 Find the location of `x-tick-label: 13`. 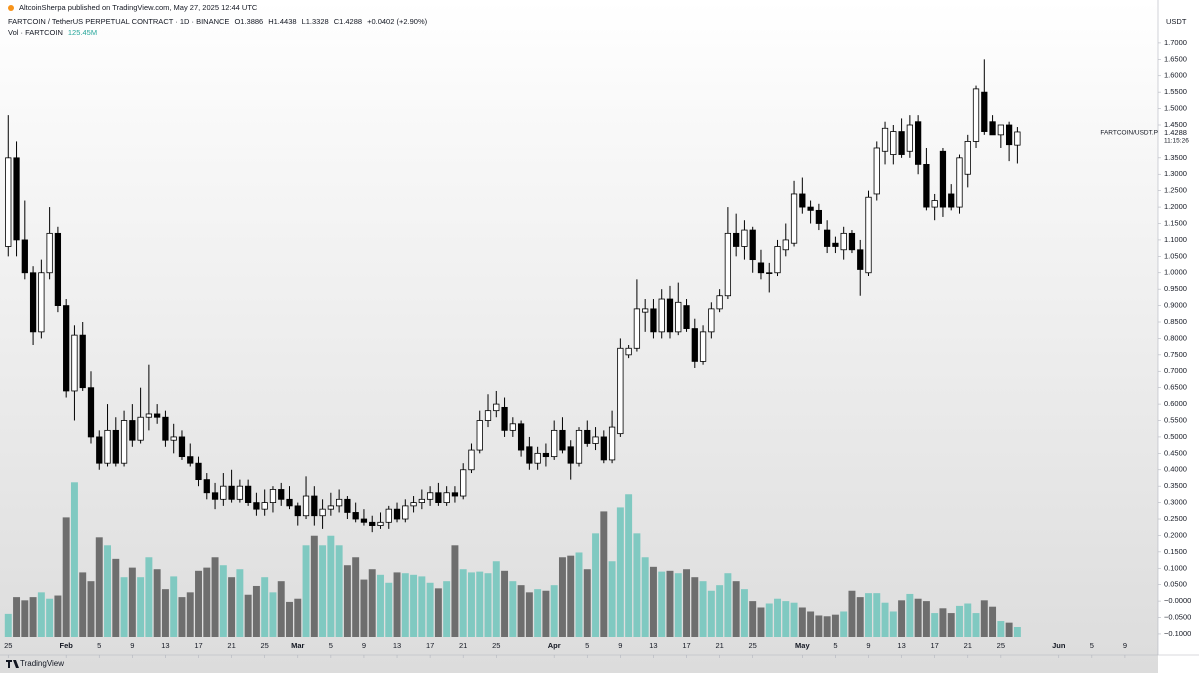

x-tick-label: 13 is located at coordinates (165, 645).